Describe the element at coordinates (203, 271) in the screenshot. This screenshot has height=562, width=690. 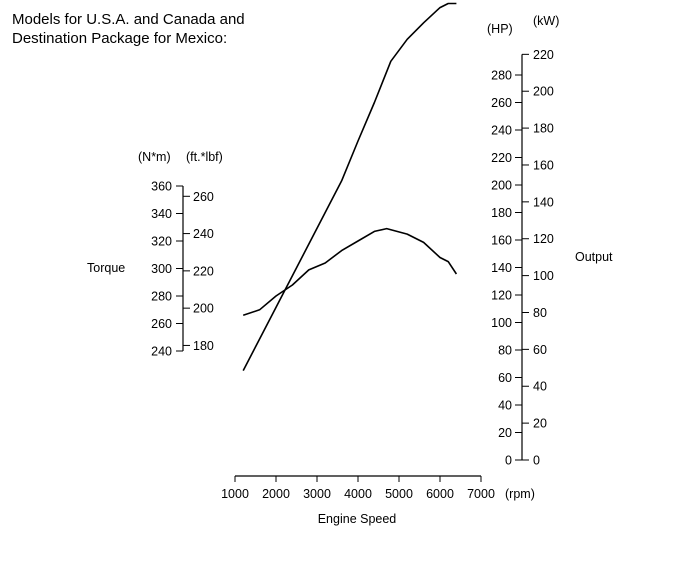
I see `torque-ftlbf-tick-label: 220` at that location.